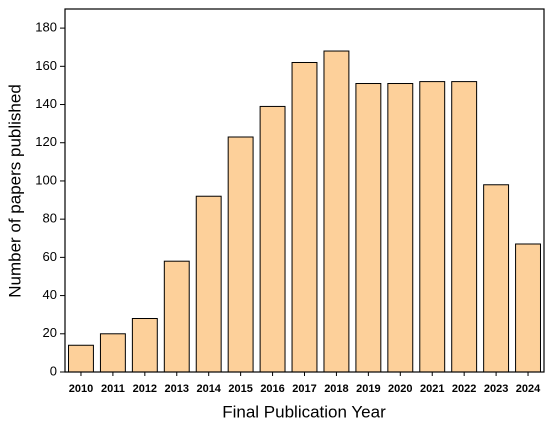  What do you see at coordinates (81, 389) in the screenshot?
I see `x-tick-label: 2010` at bounding box center [81, 389].